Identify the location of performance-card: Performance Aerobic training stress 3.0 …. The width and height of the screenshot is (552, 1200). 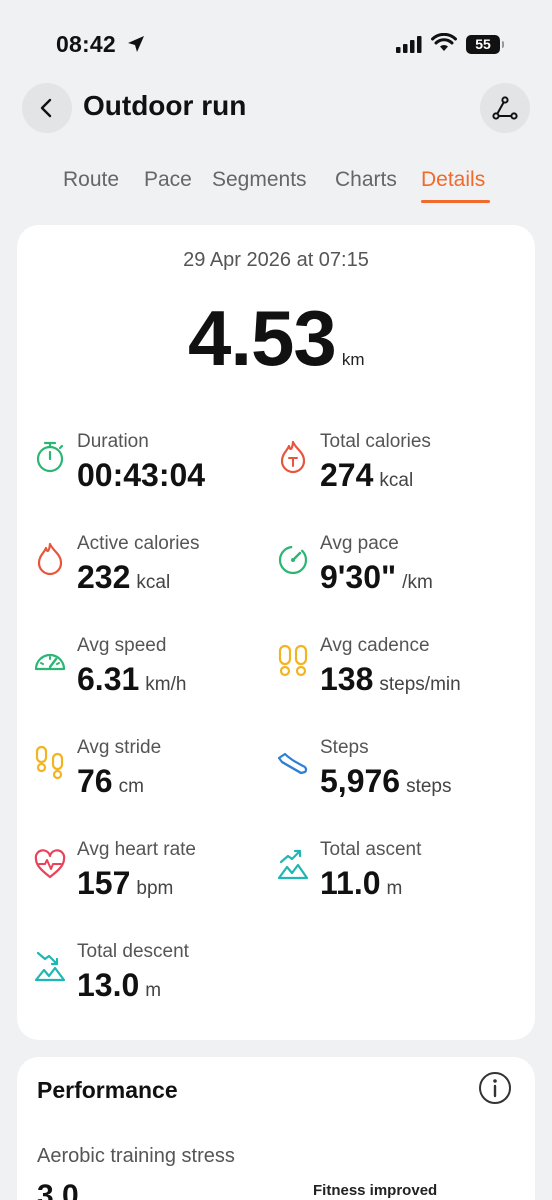
(276, 1128).